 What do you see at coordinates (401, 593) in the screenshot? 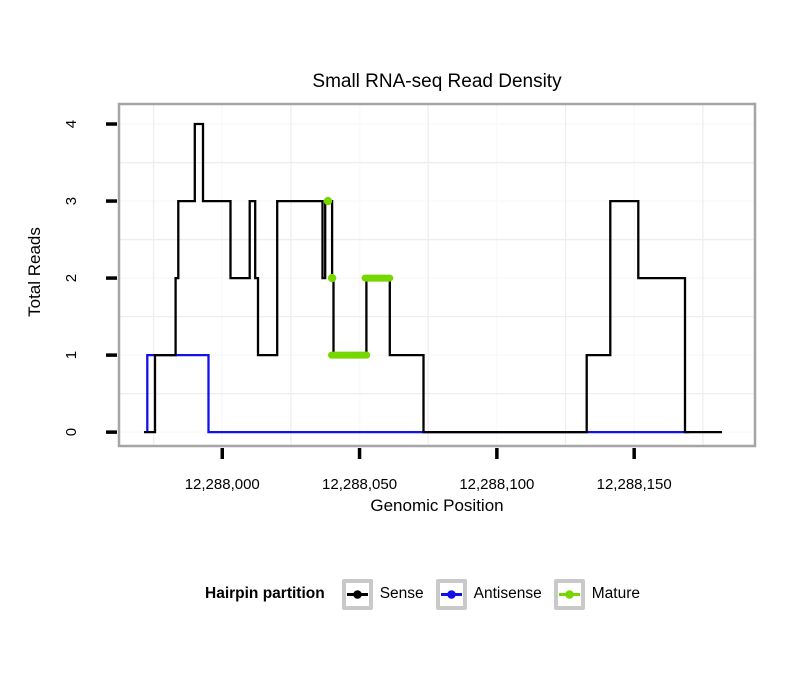
I see `legend-label: Sense` at bounding box center [401, 593].